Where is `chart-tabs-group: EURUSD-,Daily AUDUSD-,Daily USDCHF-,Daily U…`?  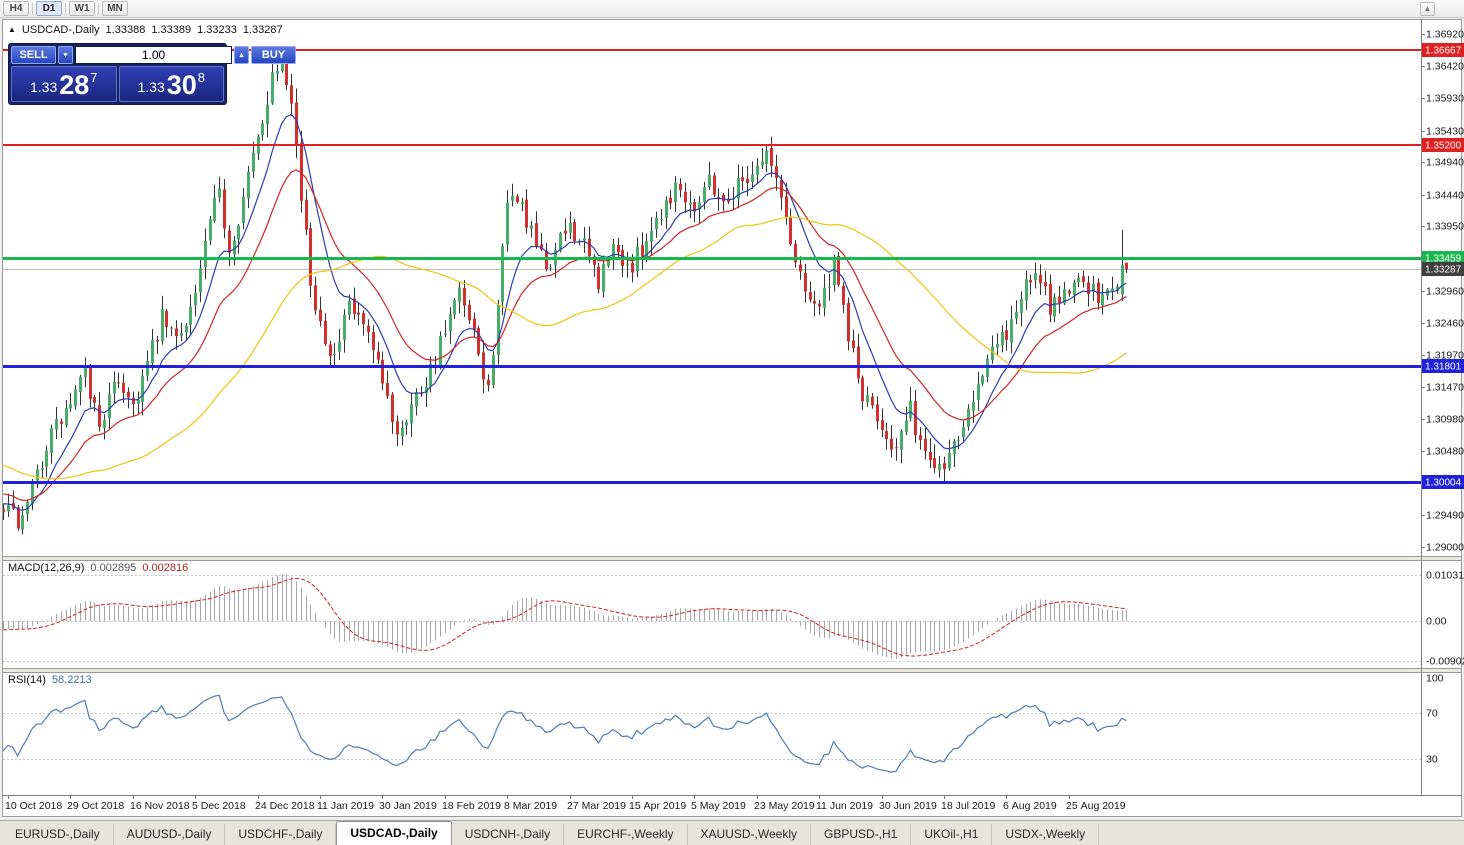 chart-tabs-group: EURUSD-,Daily AUDUSD-,Daily USDCHF-,Daily U… is located at coordinates (551, 833).